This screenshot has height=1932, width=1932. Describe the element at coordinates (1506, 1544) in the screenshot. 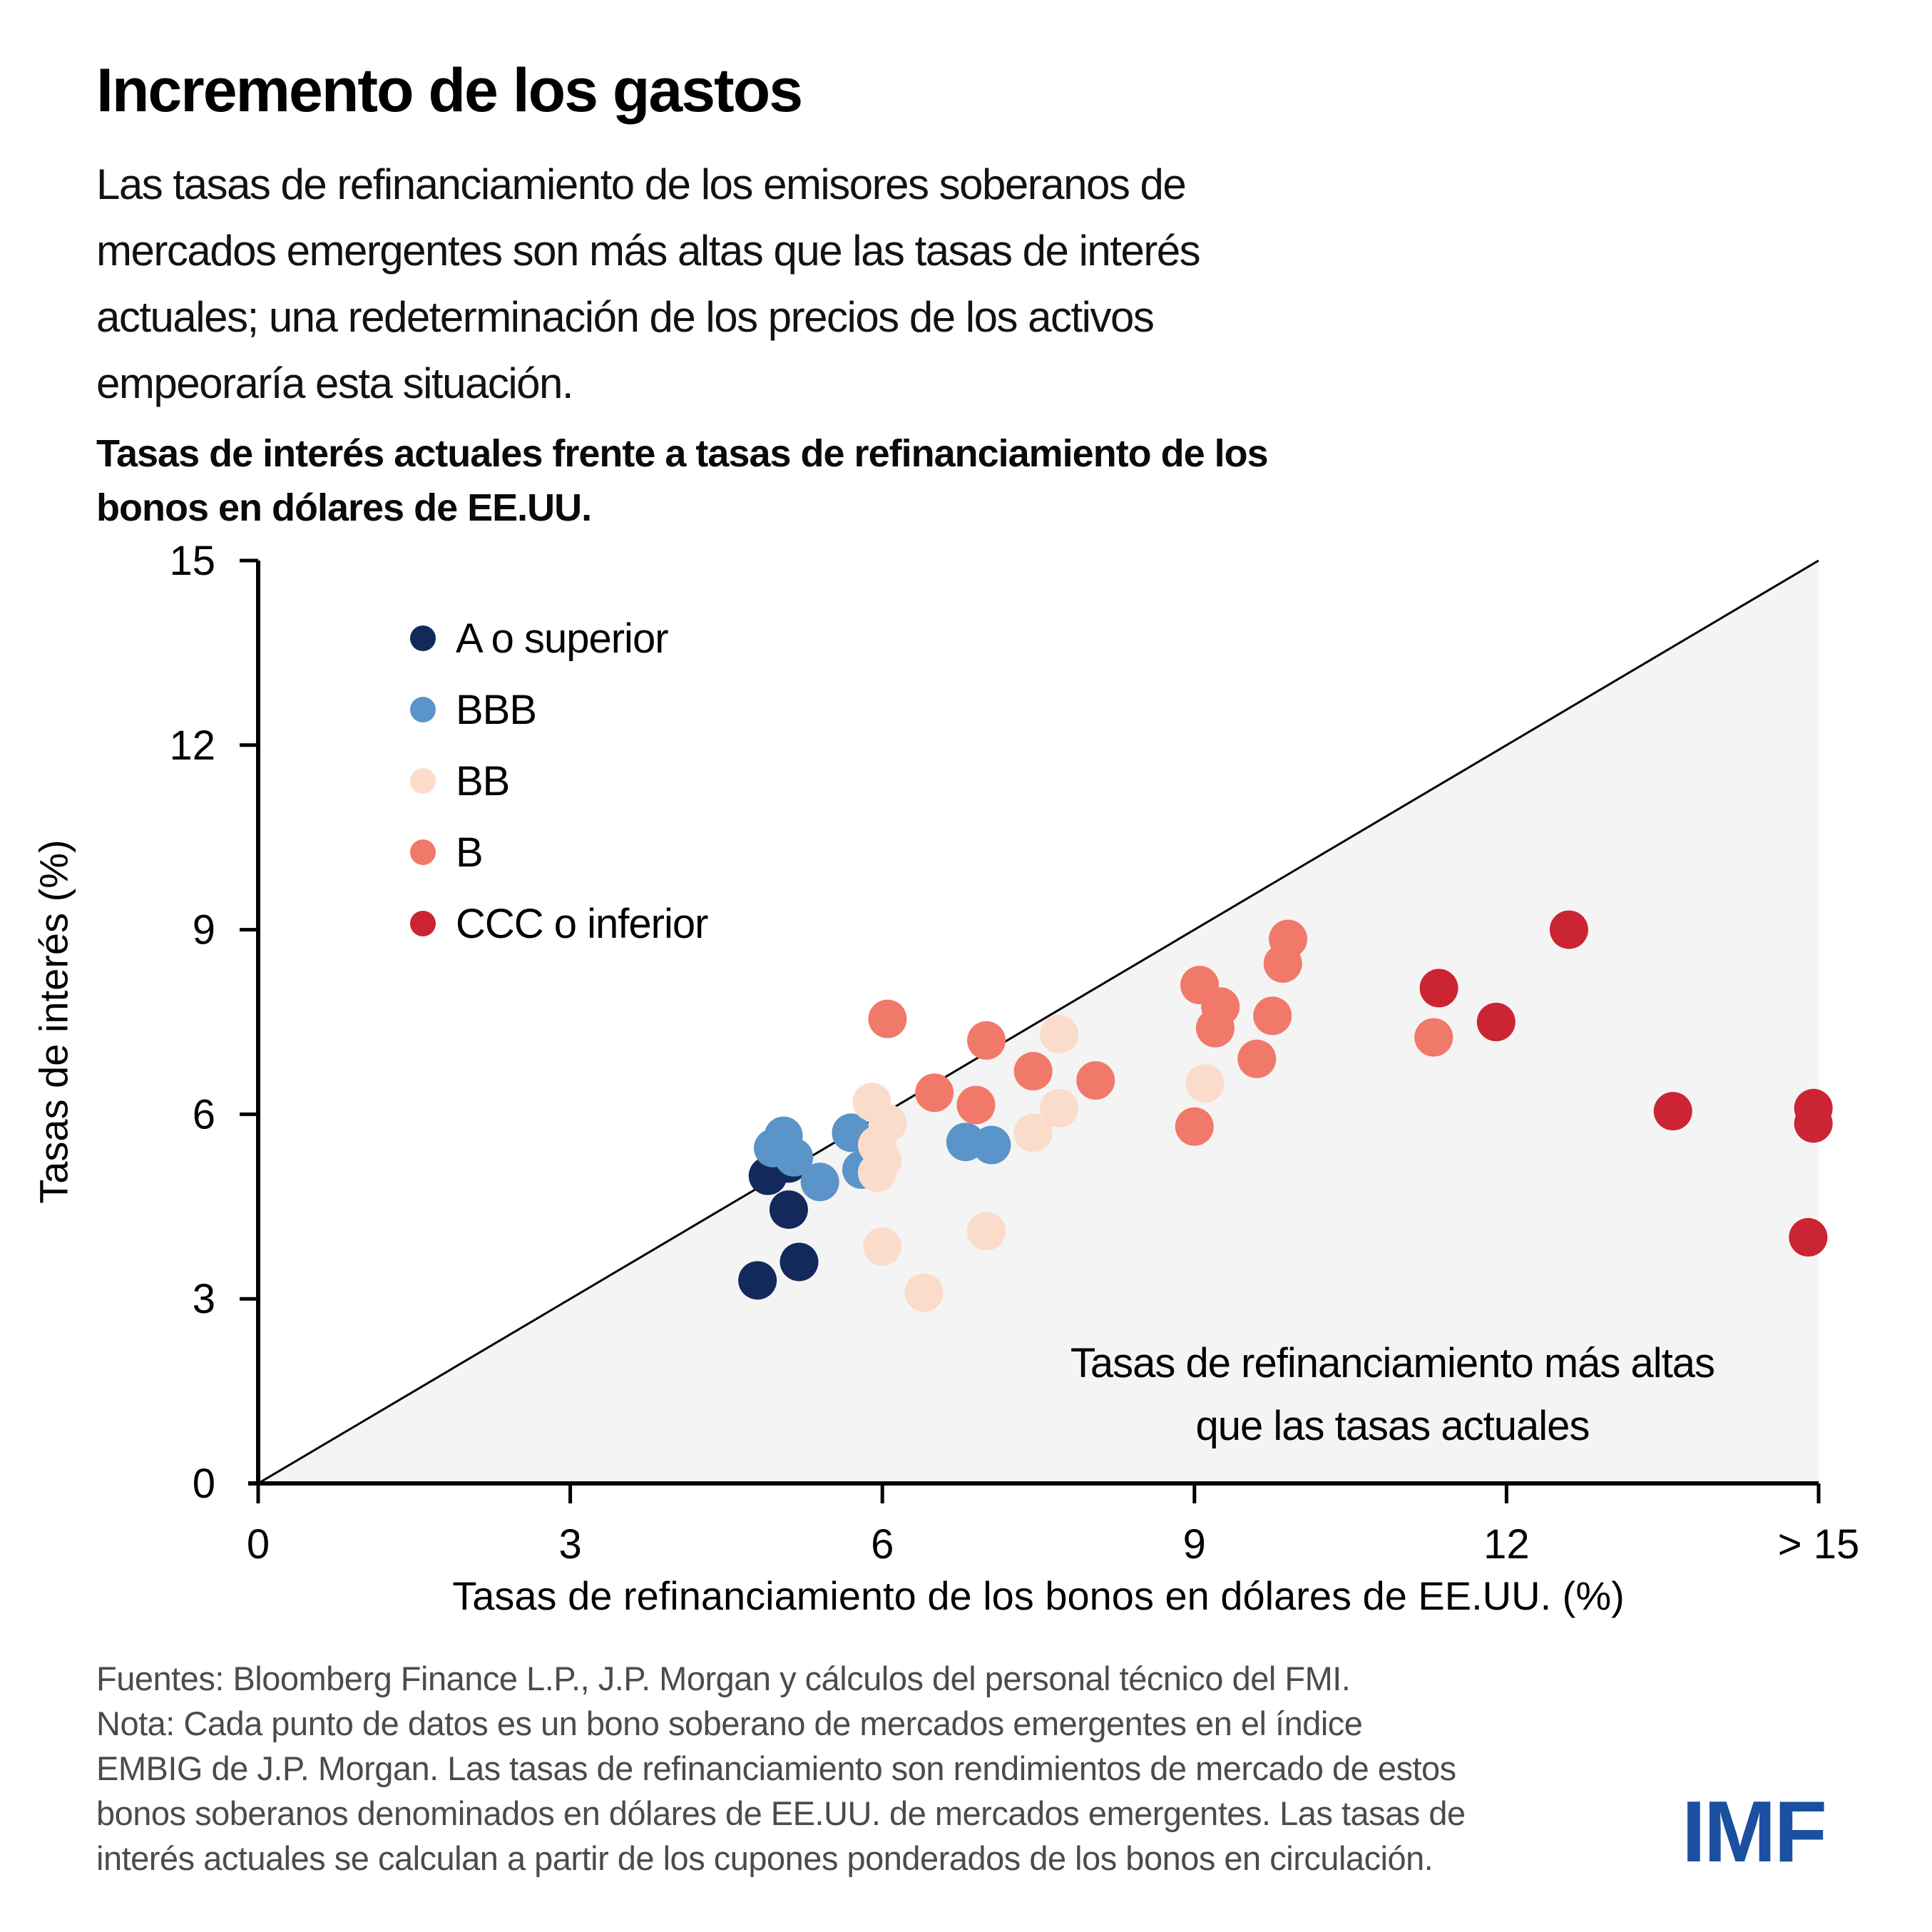

I see `x-tick-label: 12` at that location.